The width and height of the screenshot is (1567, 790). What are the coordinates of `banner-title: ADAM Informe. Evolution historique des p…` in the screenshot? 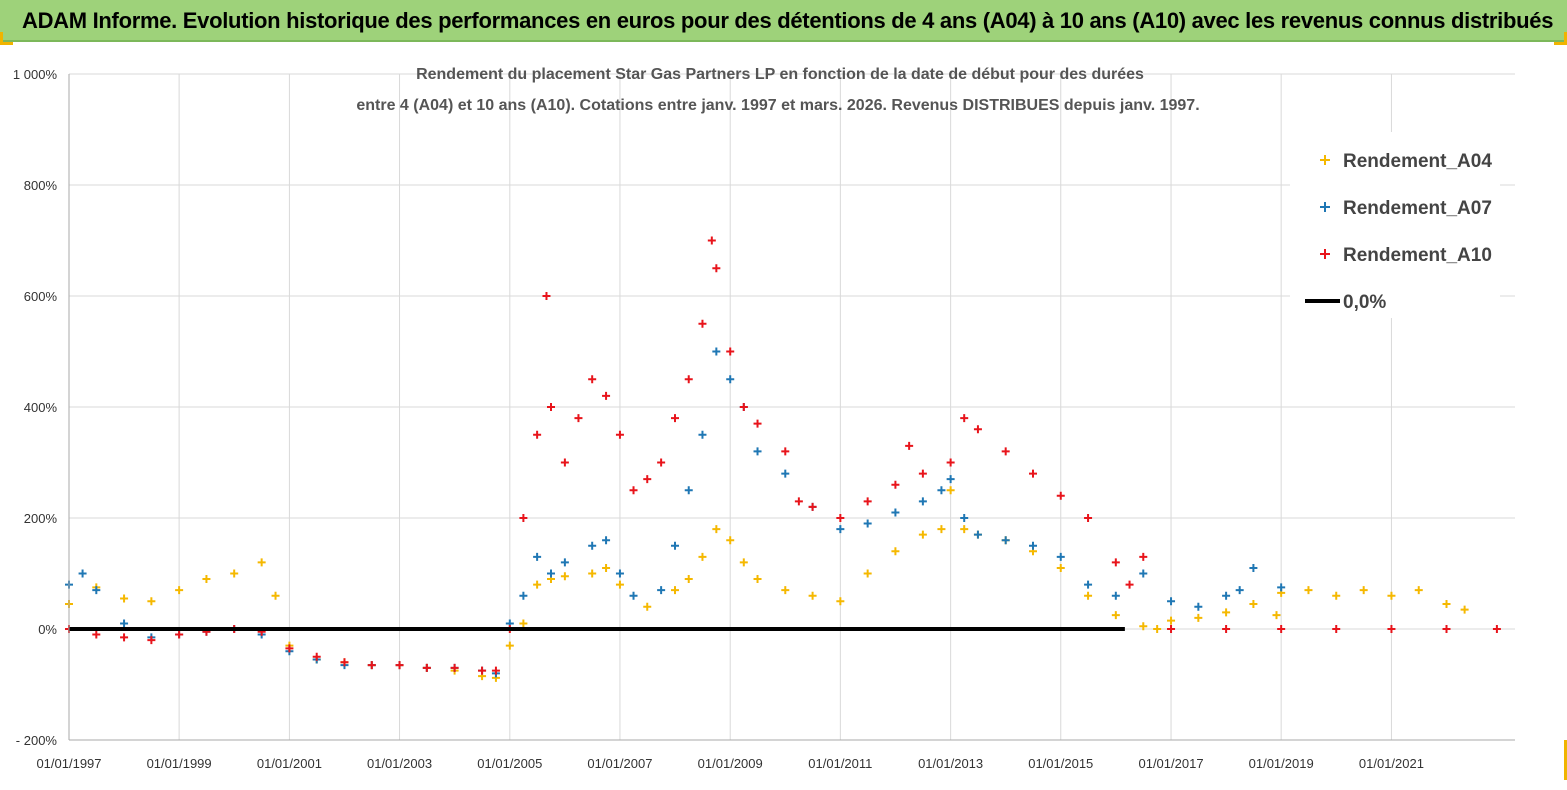 It's located at (788, 20).